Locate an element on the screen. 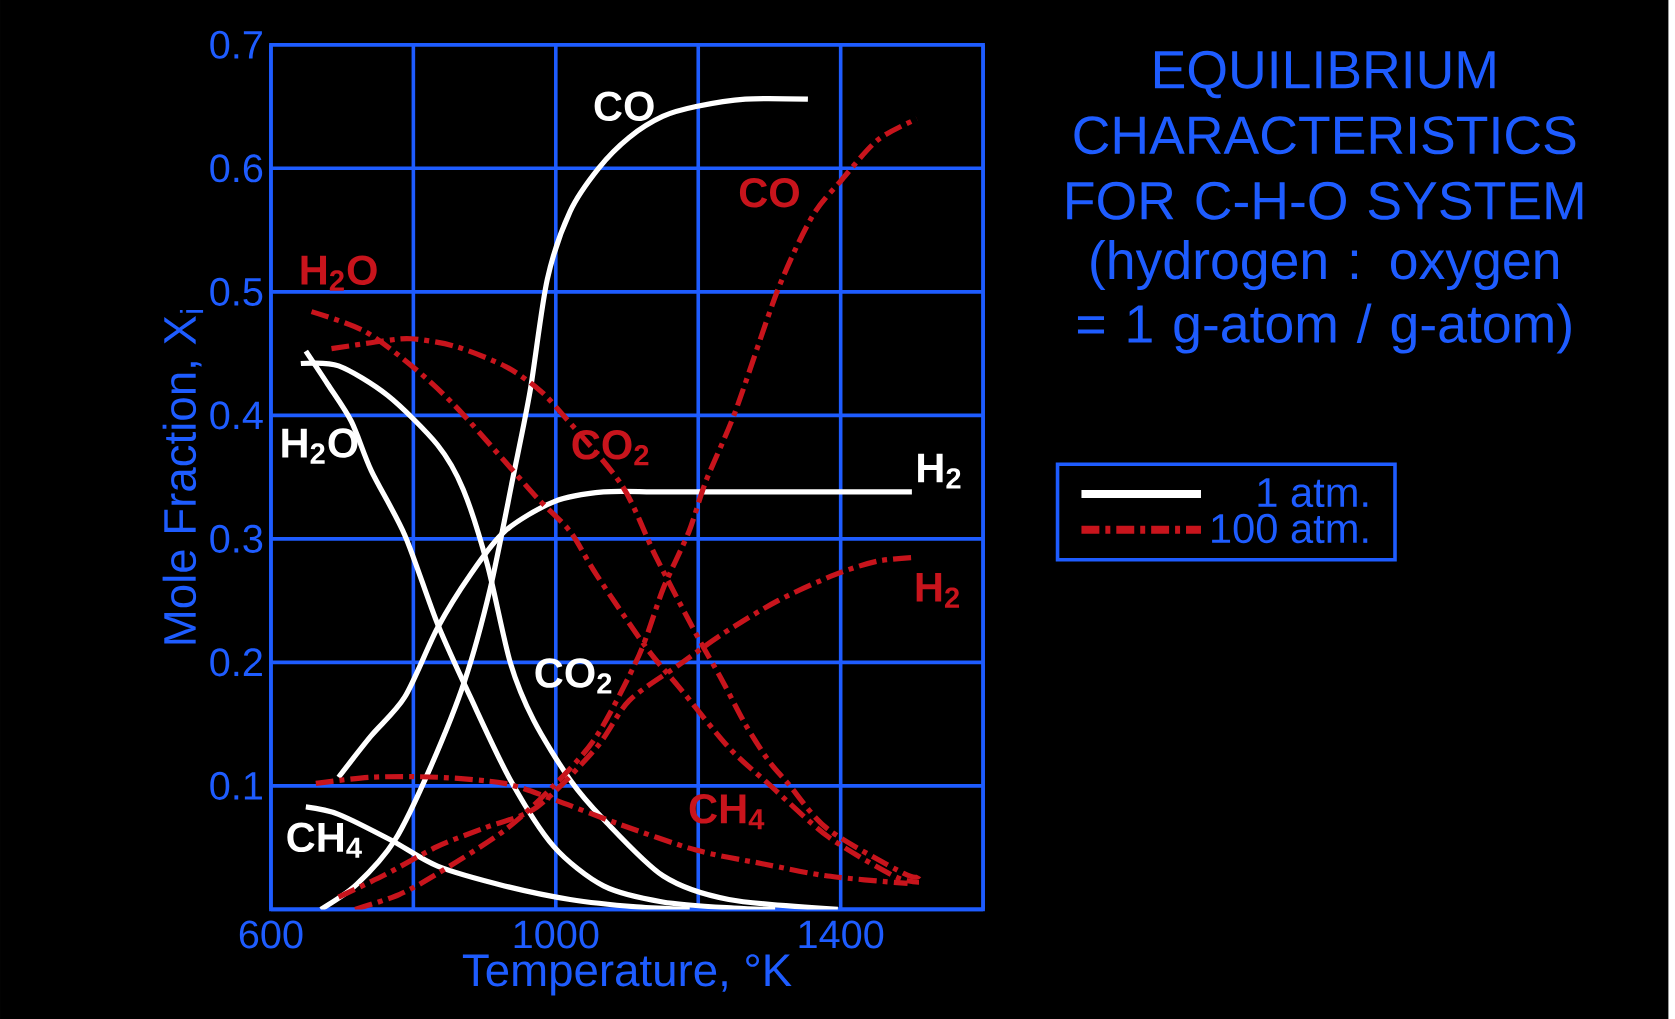  y-tick-label: 0.3 is located at coordinates (236, 538).